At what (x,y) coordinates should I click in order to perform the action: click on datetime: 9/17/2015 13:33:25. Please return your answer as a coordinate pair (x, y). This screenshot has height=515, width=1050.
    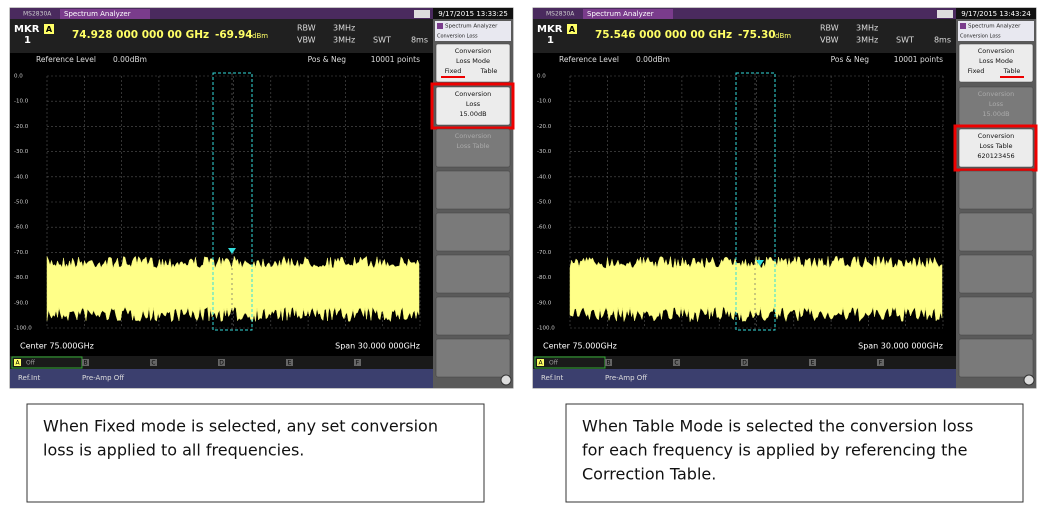
    Looking at the image, I should click on (473, 14).